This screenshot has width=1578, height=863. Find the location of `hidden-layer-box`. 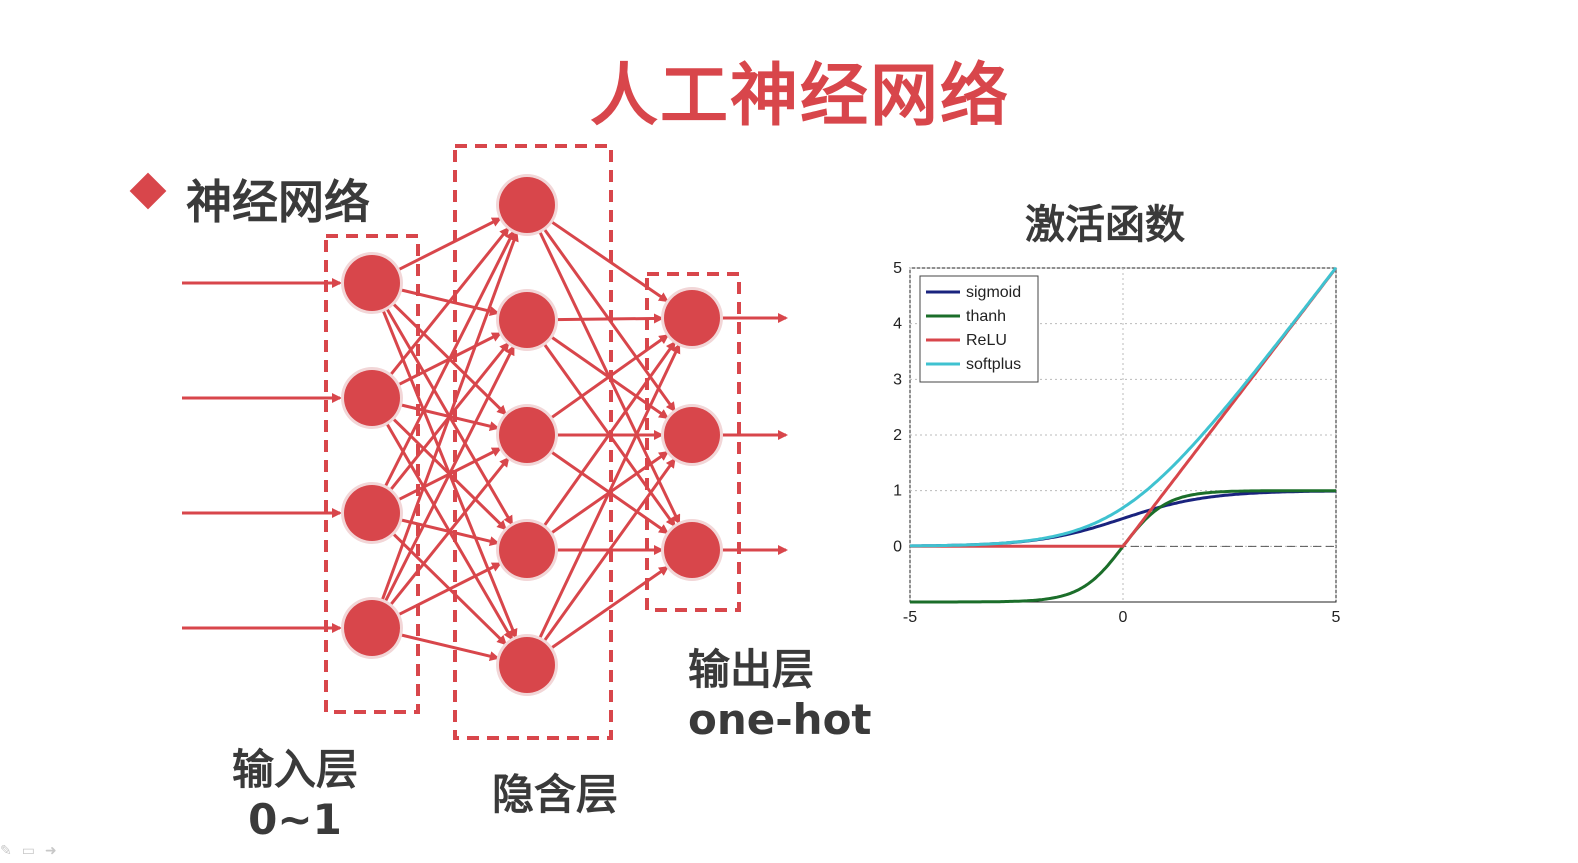

hidden-layer-box is located at coordinates (533, 442).